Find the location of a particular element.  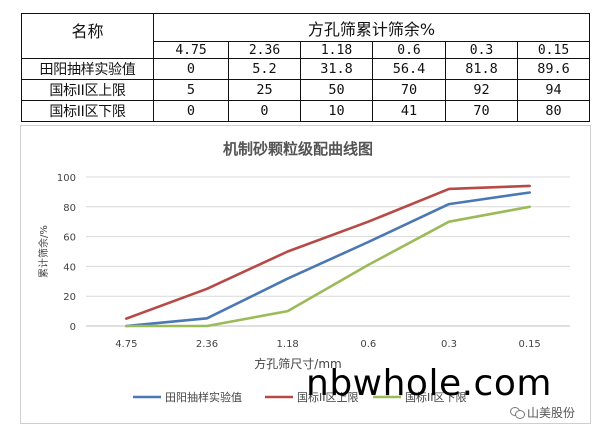

table-cell: 5.2 is located at coordinates (264, 69).